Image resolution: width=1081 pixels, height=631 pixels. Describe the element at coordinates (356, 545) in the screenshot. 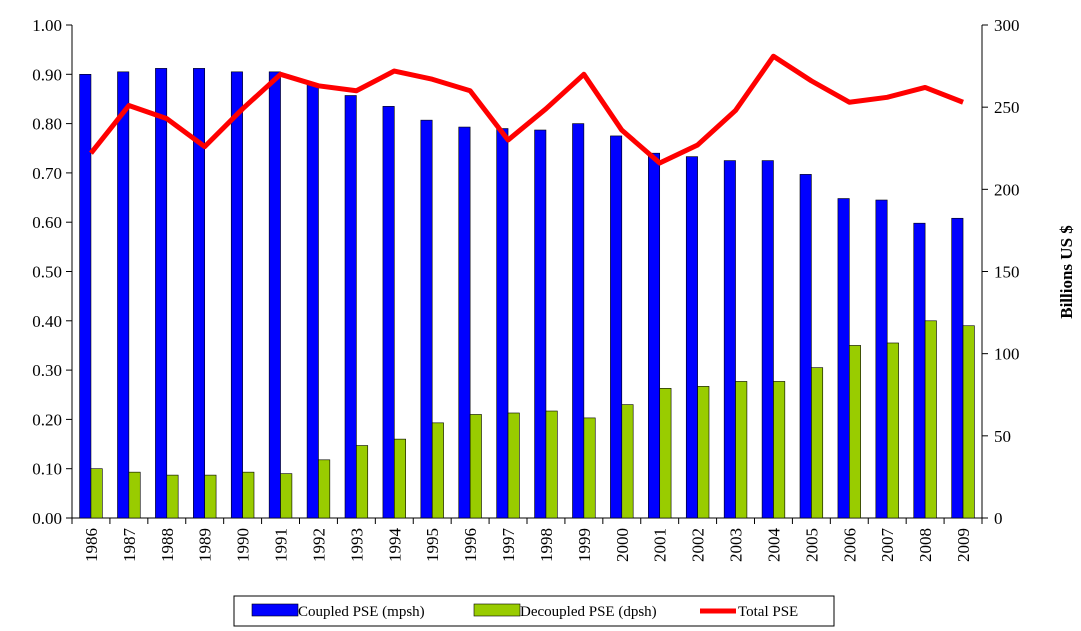

I see `x-tick-label: 1993` at that location.